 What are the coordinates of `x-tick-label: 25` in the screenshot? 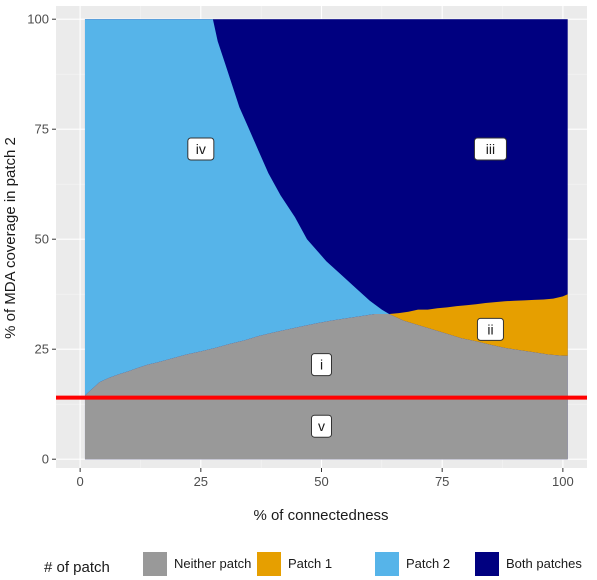 It's located at (201, 481).